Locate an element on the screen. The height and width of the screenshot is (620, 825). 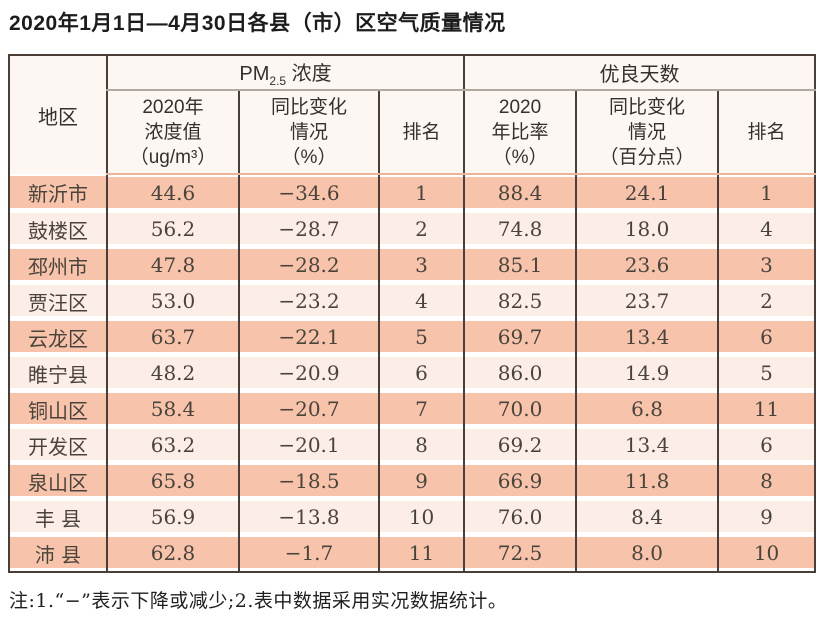
cell-good-change: 23.6 is located at coordinates (647, 265).